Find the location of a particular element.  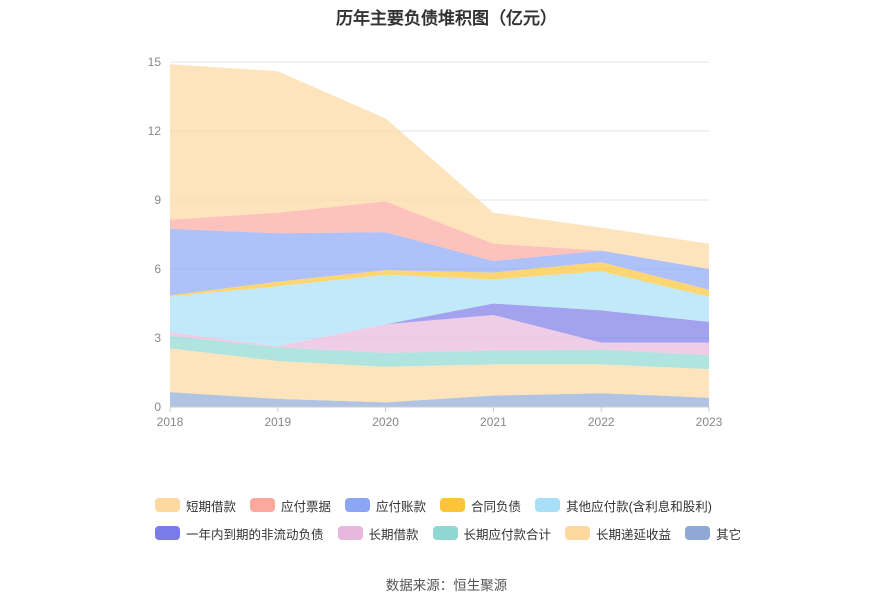

legend-label: 长期应付款合计 is located at coordinates (507, 534).